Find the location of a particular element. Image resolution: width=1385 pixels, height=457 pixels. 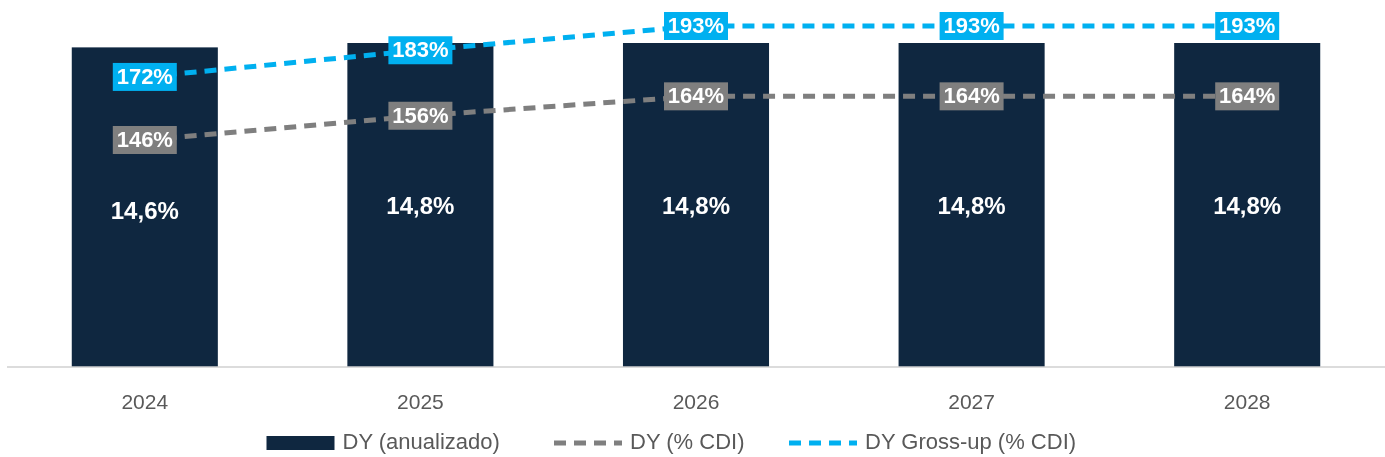

legend-label: DY (anualizado) is located at coordinates (421, 441).